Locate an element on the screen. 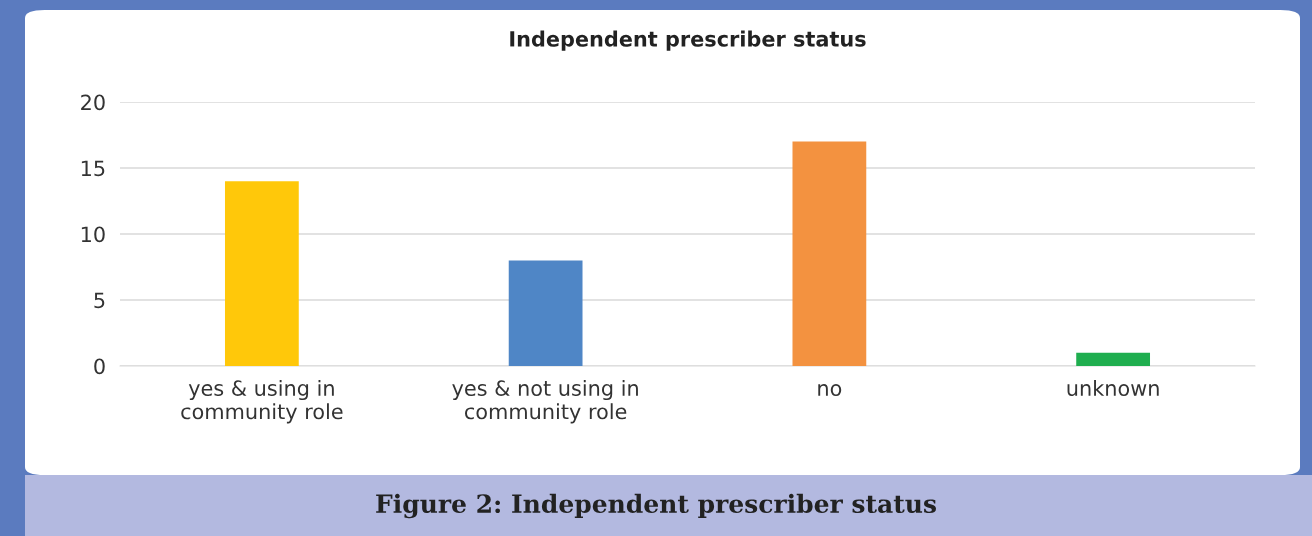 The height and width of the screenshot is (536, 1312). x-tick-label: yes & using in community role is located at coordinates (262, 401).